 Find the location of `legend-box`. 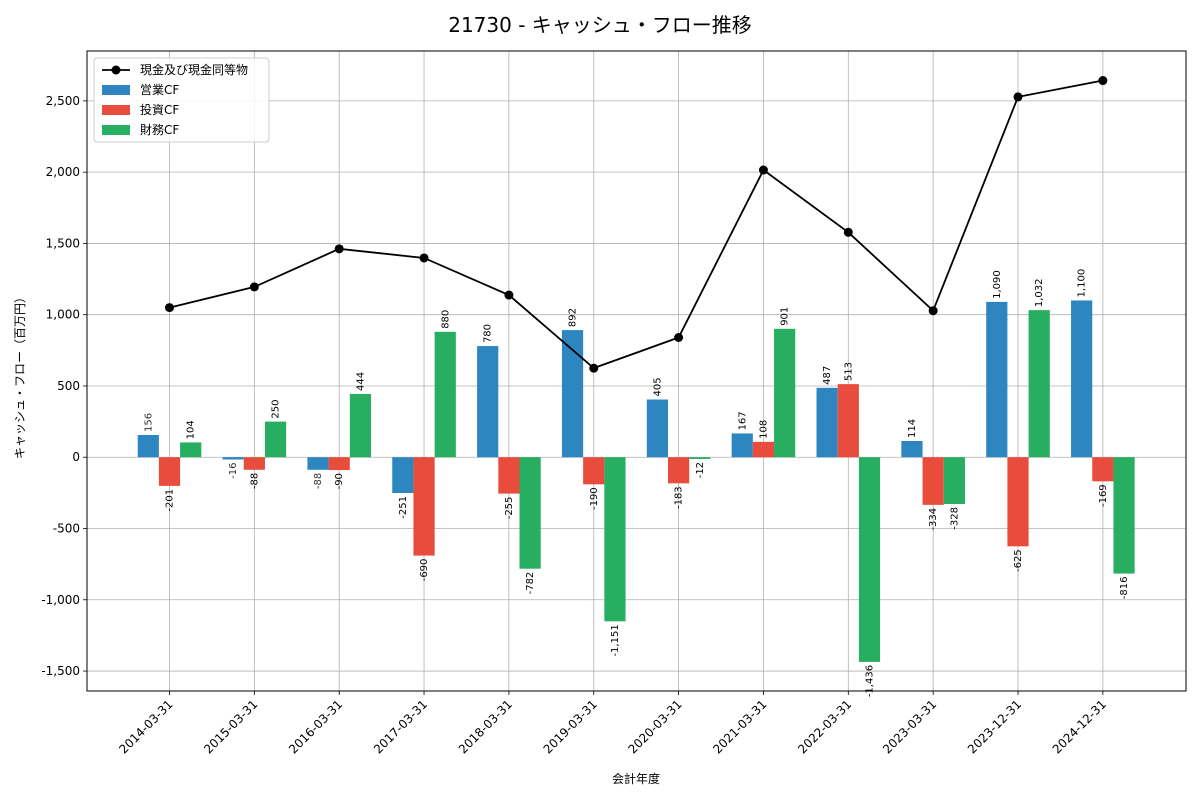

legend-box is located at coordinates (181, 100).